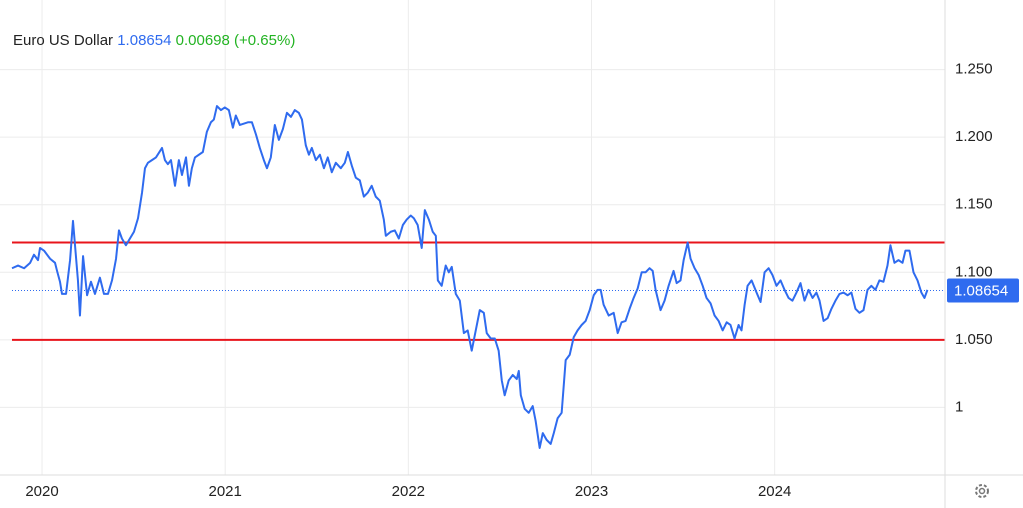  What do you see at coordinates (264, 40) in the screenshot?
I see `change-percent: (+0.65%)` at bounding box center [264, 40].